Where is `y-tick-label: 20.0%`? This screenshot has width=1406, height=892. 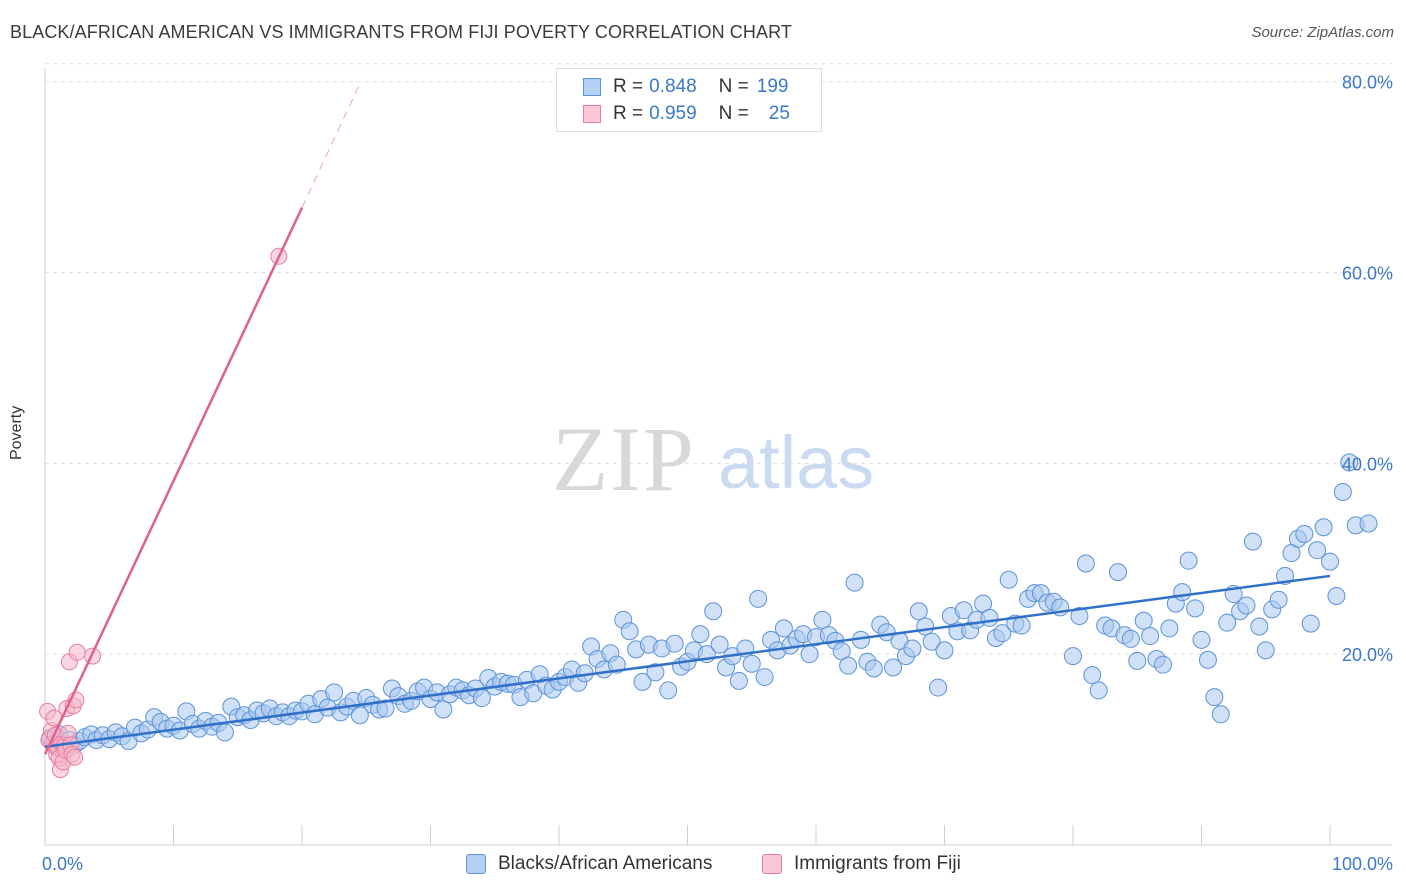
y-tick-label: 20.0% is located at coordinates (1367, 655).